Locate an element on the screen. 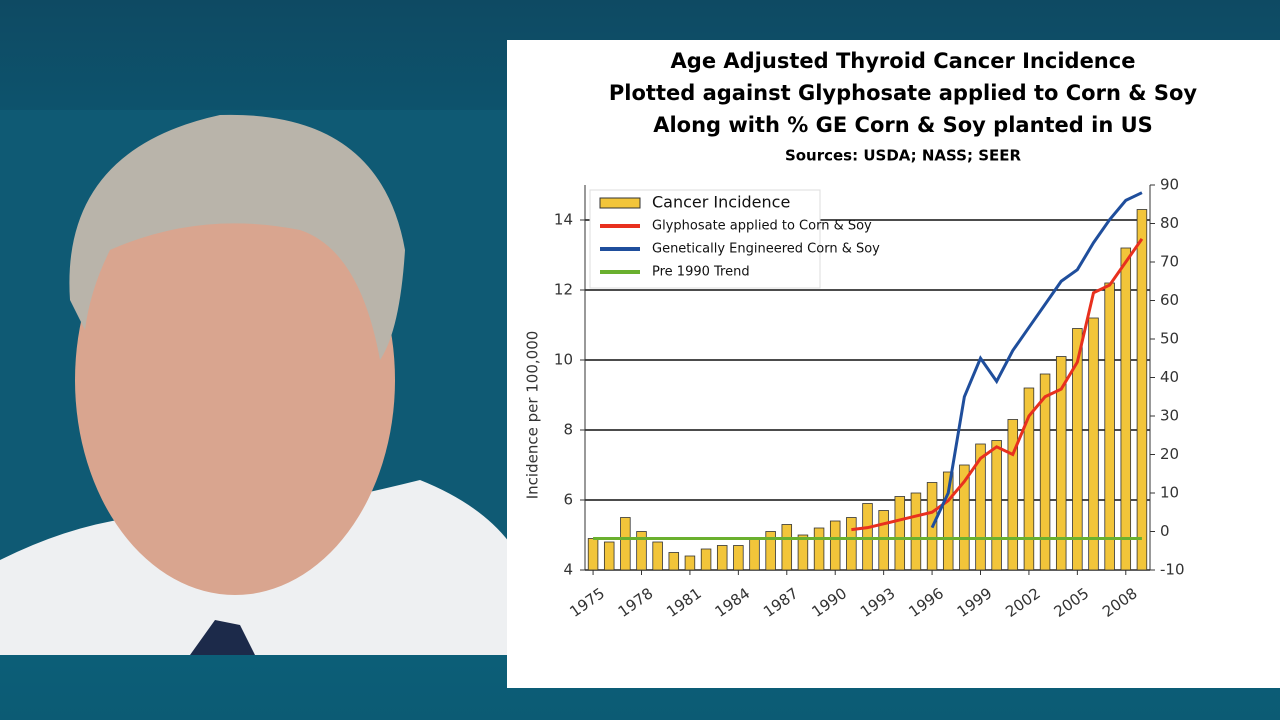 The width and height of the screenshot is (1280, 720). y2-tick-label: 10 is located at coordinates (1169, 493).